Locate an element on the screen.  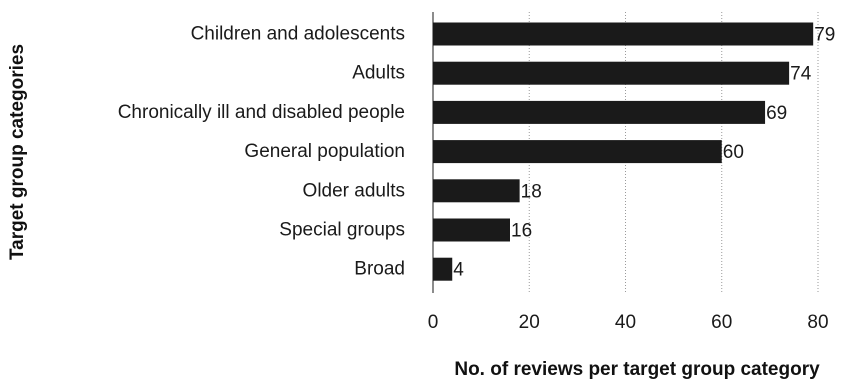
value-label: 60 is located at coordinates (733, 152).